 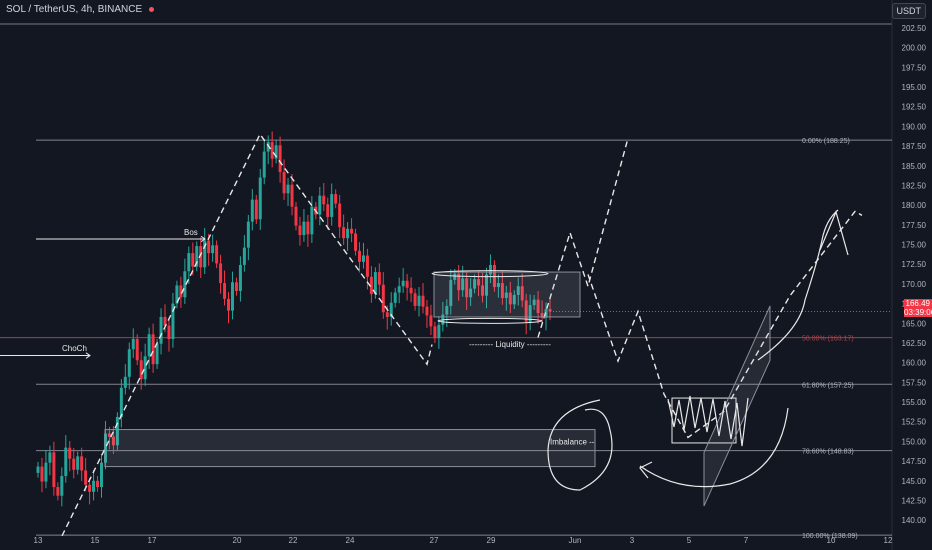 What do you see at coordinates (914, 402) in the screenshot?
I see `price-tick-label: 155.00` at bounding box center [914, 402].